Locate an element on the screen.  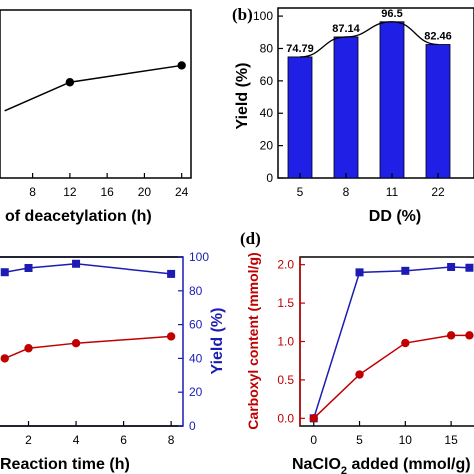
panel-d-frame is located at coordinates (386, 341).